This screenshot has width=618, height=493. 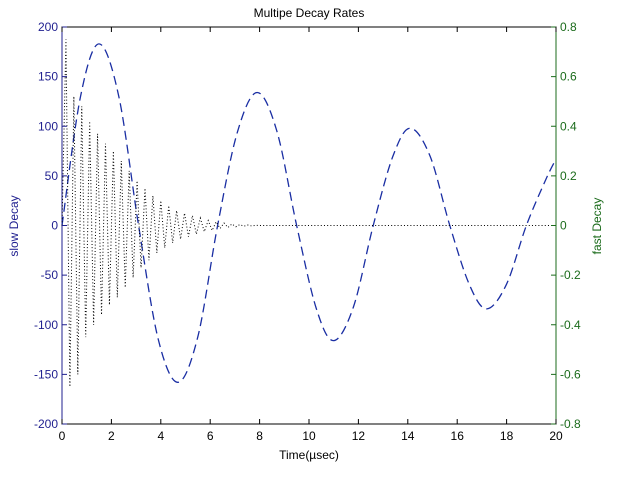 I want to click on y-axis-label-right: fast Decay, so click(x=597, y=226).